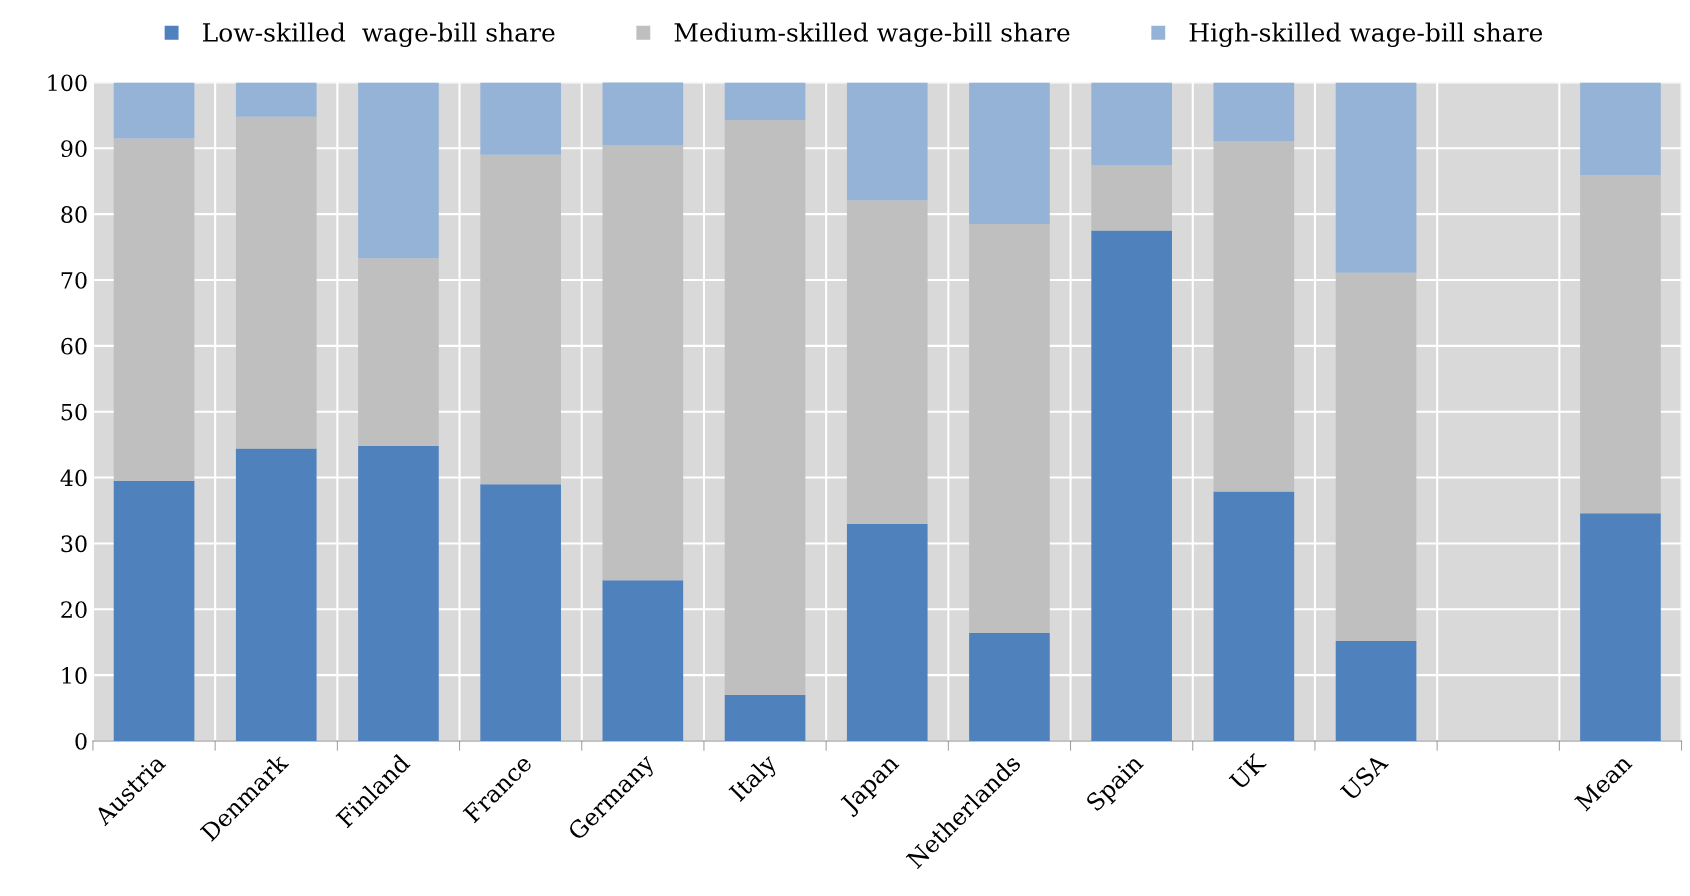 The image size is (1690, 896). I want to click on x-tick-label: USA, so click(1364, 777).